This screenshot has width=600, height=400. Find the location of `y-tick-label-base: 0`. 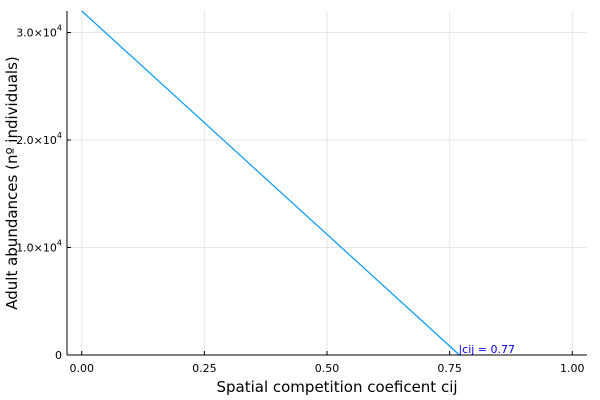

y-tick-label-base: 0 is located at coordinates (58, 355).